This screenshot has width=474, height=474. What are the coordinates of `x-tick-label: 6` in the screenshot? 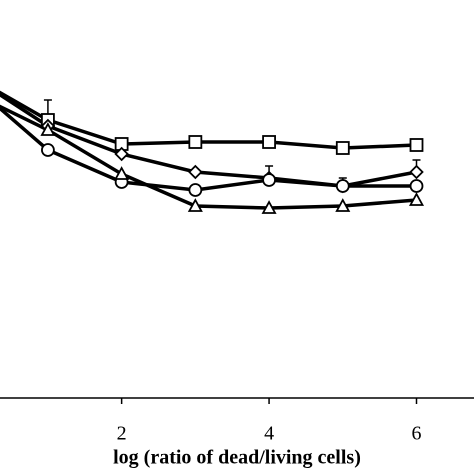 It's located at (417, 434).